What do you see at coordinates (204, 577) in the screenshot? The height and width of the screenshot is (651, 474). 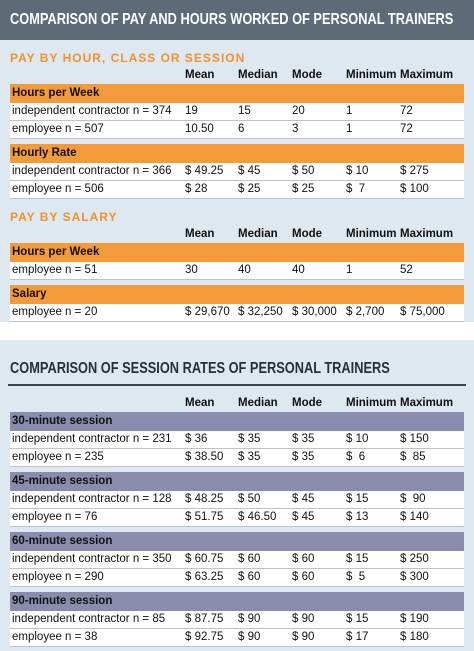 I see `cell-value: $ 63.25` at bounding box center [204, 577].